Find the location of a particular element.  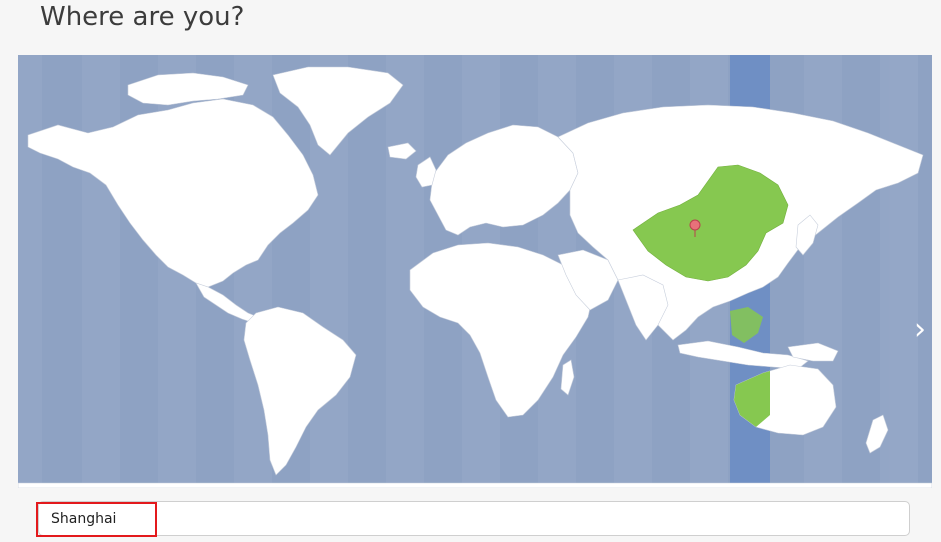

antarctica is located at coordinates (475, 485).